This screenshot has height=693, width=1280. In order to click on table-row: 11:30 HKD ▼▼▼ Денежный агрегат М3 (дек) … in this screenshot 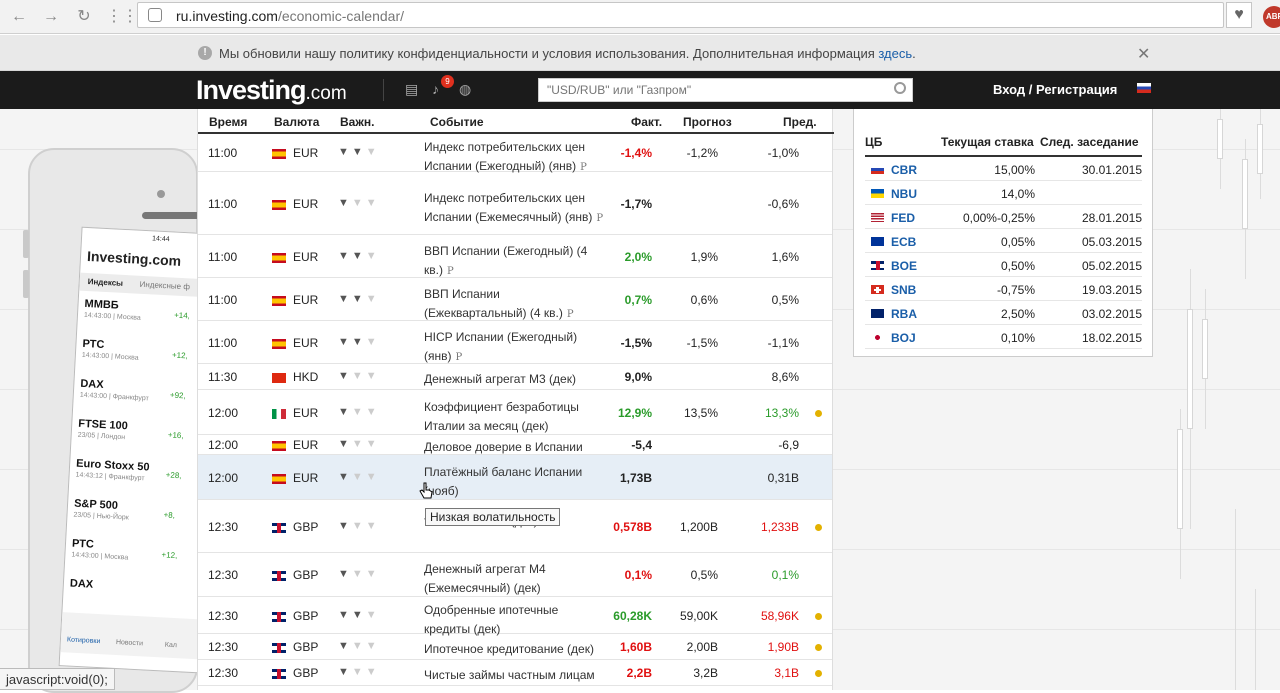, I will do `click(515, 377)`.